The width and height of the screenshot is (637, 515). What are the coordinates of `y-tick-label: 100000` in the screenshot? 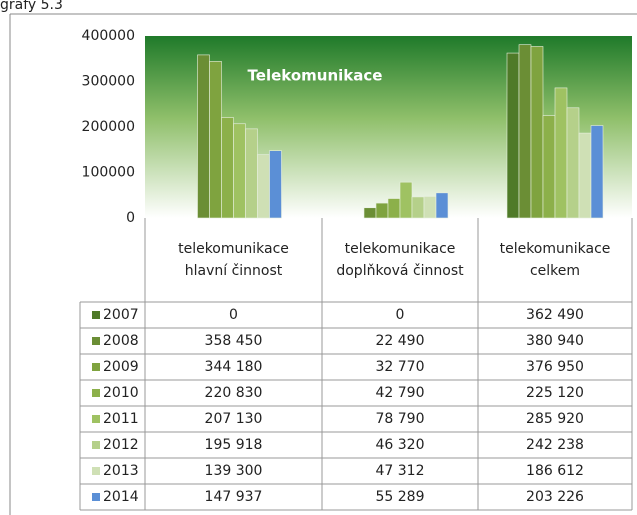 It's located at (108, 173).